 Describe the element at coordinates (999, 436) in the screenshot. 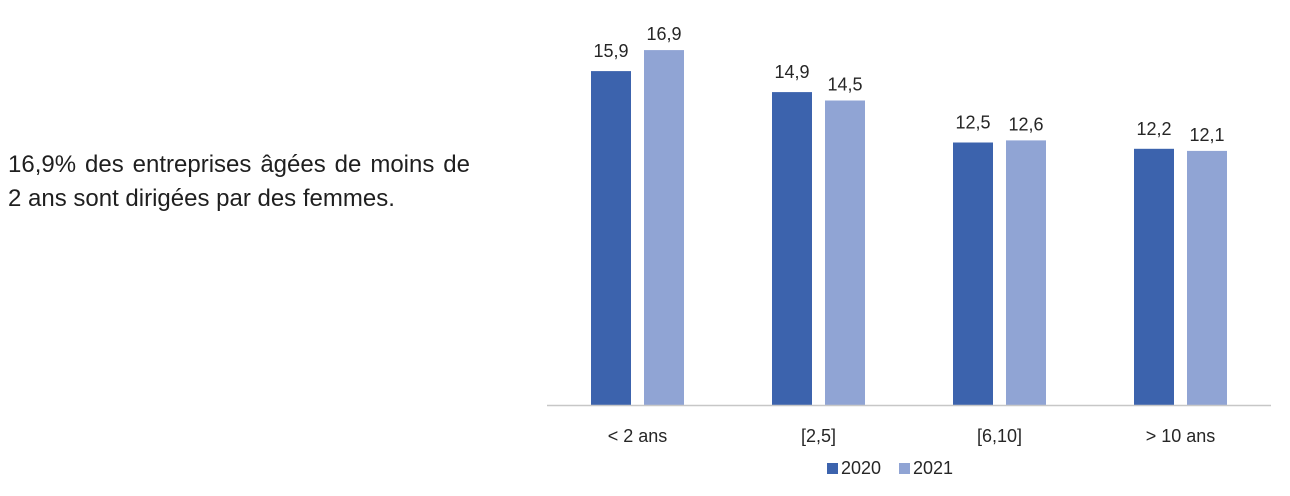

I see `category-label-2: [6,10]` at that location.